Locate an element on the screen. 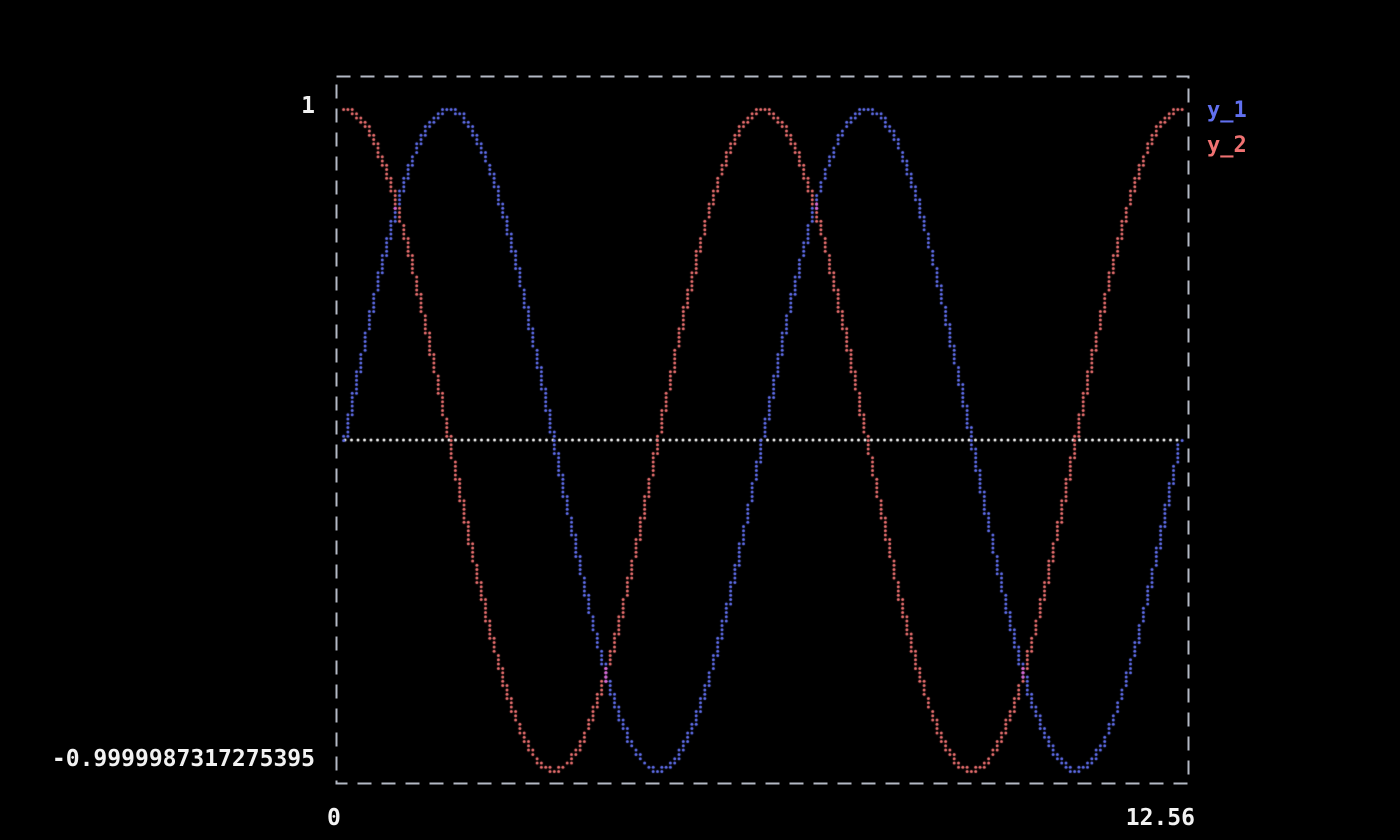  legend-item-y1: y_1 is located at coordinates (1227, 110).